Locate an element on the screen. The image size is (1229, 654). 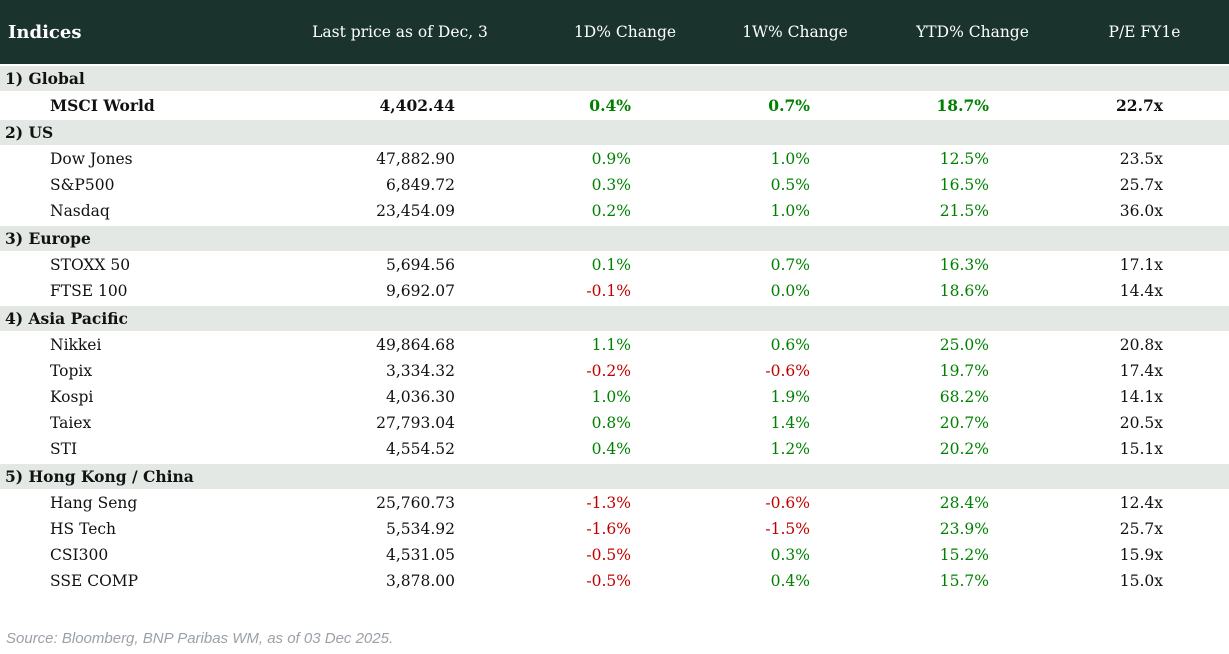
index-name-cell: S&P500 is located at coordinates (82, 185).